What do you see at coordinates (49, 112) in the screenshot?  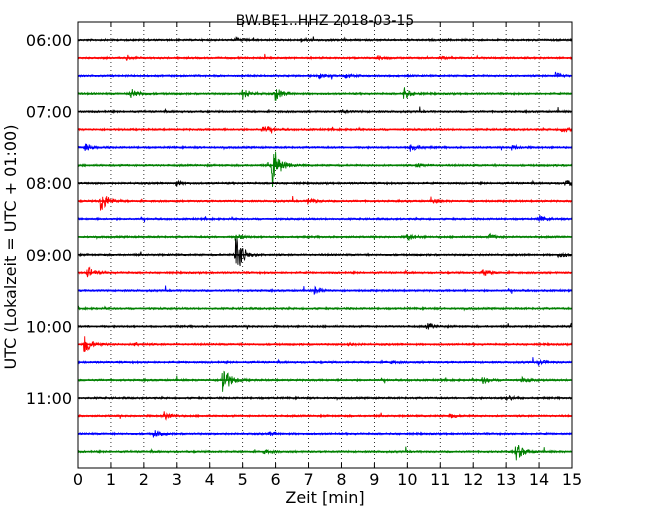 I see `y-tick-label: 07:00` at bounding box center [49, 112].